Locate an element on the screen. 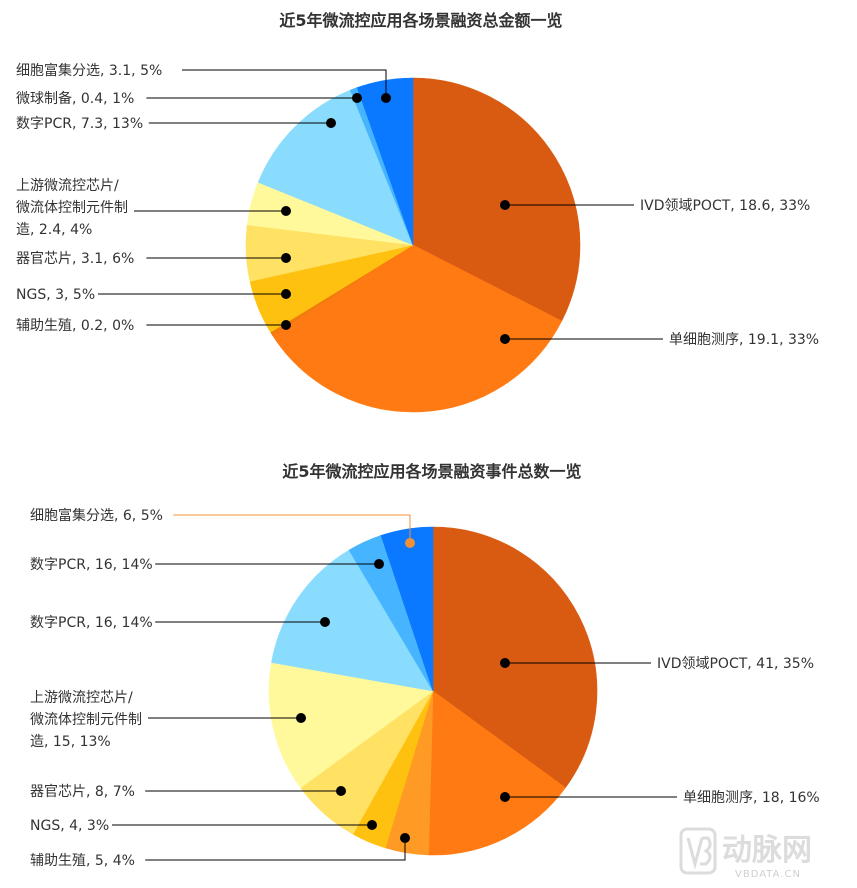 This screenshot has height=888, width=857. slice-label-微球制备: 微球制备, 0.4, 1% is located at coordinates (75, 98).